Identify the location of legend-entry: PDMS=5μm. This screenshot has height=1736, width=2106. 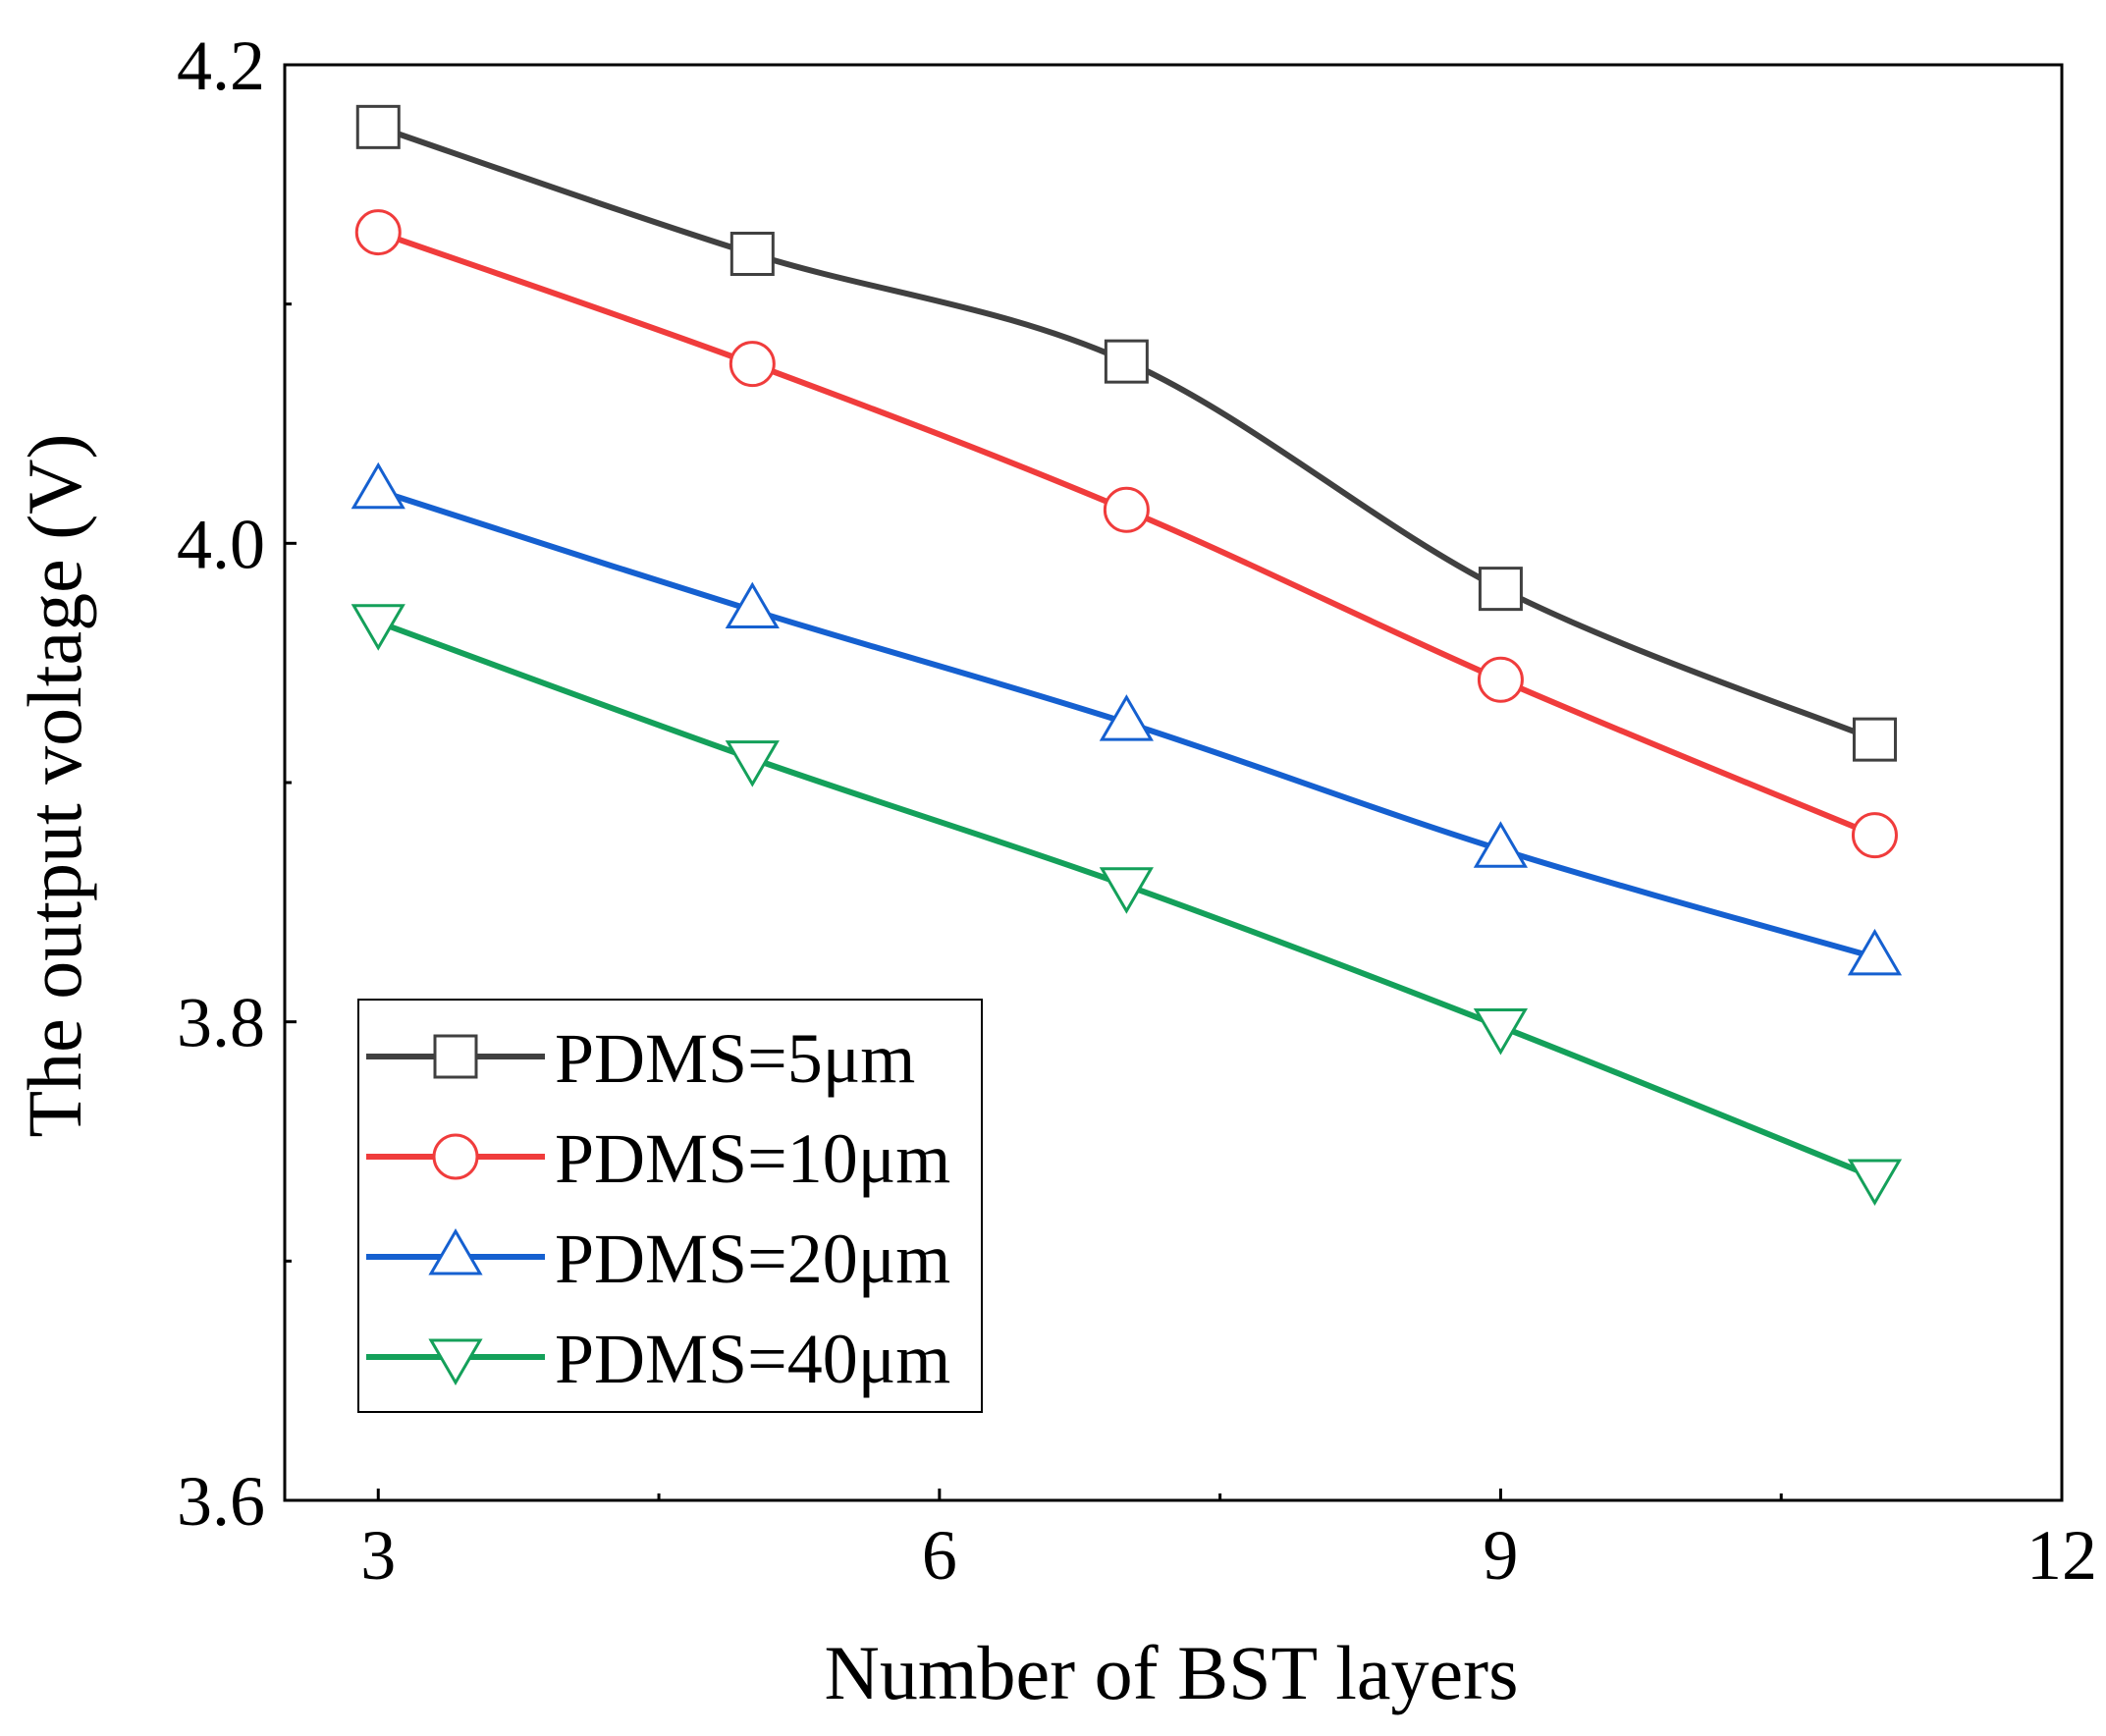
(641, 1058).